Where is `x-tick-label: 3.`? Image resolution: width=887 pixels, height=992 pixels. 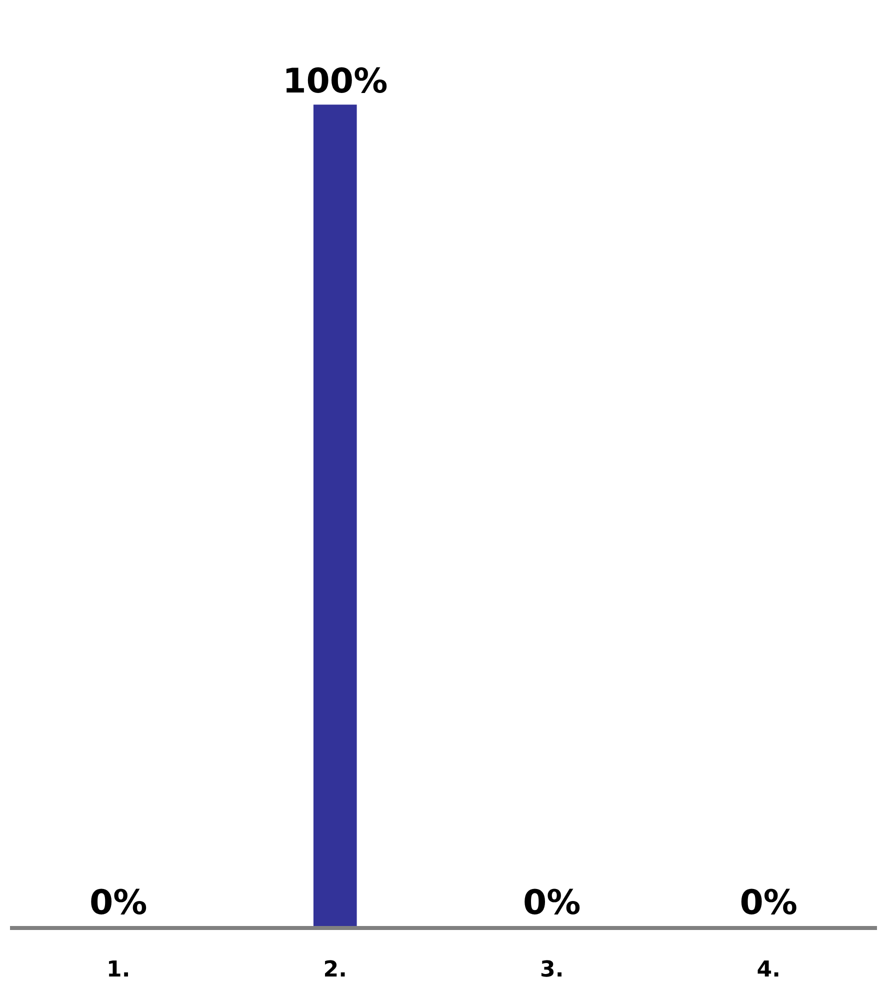
x-tick-label: 3. is located at coordinates (552, 969).